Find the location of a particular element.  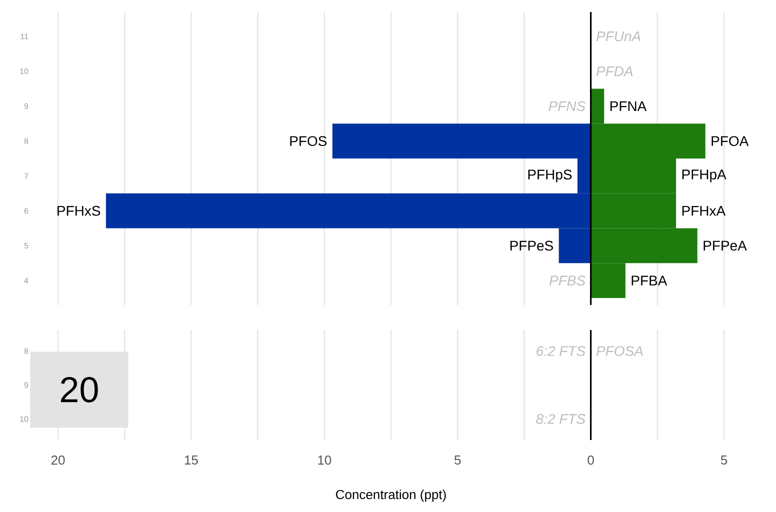

x-axis-title: Concentration (ppt) is located at coordinates (391, 496).